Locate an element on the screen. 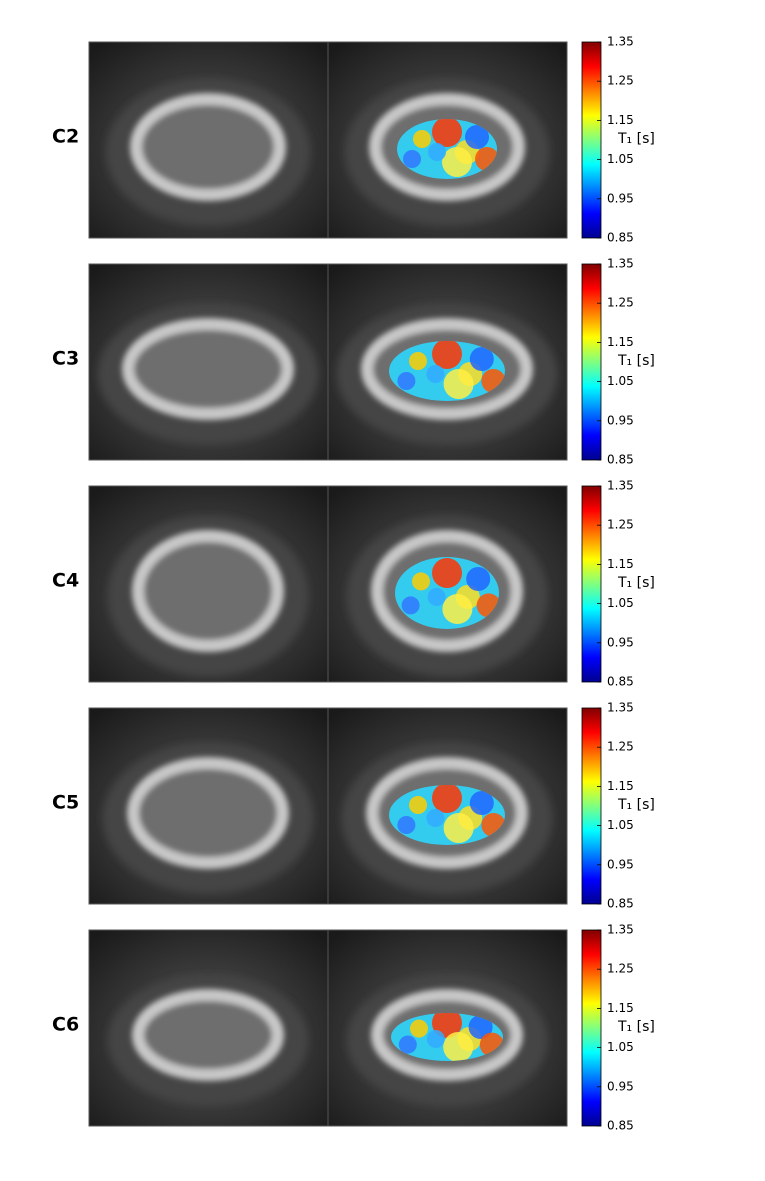 The image size is (765, 1181). panel: C4 0.85 0.95 1.05 1.15 1.25 1.35 T₁ [s] is located at coordinates (353, 584).